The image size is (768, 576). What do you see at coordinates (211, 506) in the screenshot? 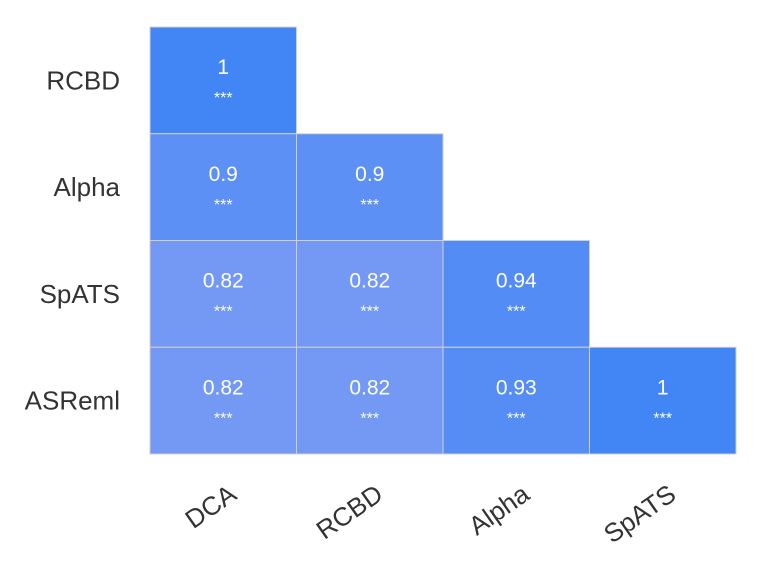
I see `x-tick-label-dca: DCA` at bounding box center [211, 506].